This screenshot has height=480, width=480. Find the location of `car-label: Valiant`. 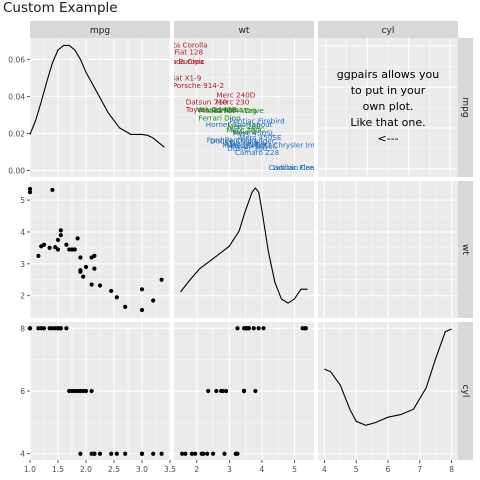

car-label: Valiant is located at coordinates (244, 131).